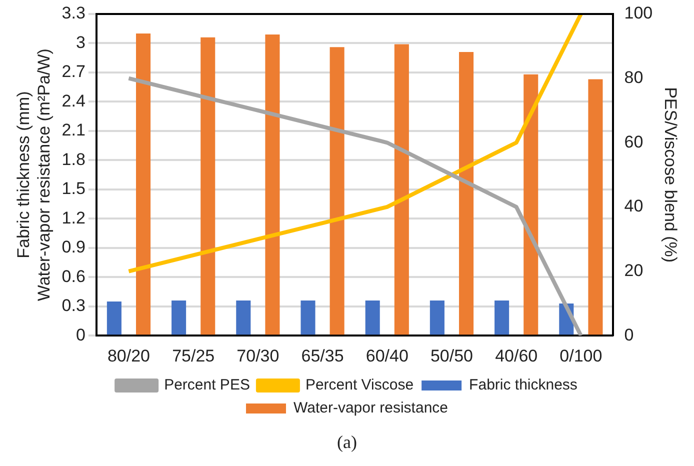 Image resolution: width=694 pixels, height=466 pixels. What do you see at coordinates (581, 356) in the screenshot?
I see `x-tick-label: 0/100` at bounding box center [581, 356].